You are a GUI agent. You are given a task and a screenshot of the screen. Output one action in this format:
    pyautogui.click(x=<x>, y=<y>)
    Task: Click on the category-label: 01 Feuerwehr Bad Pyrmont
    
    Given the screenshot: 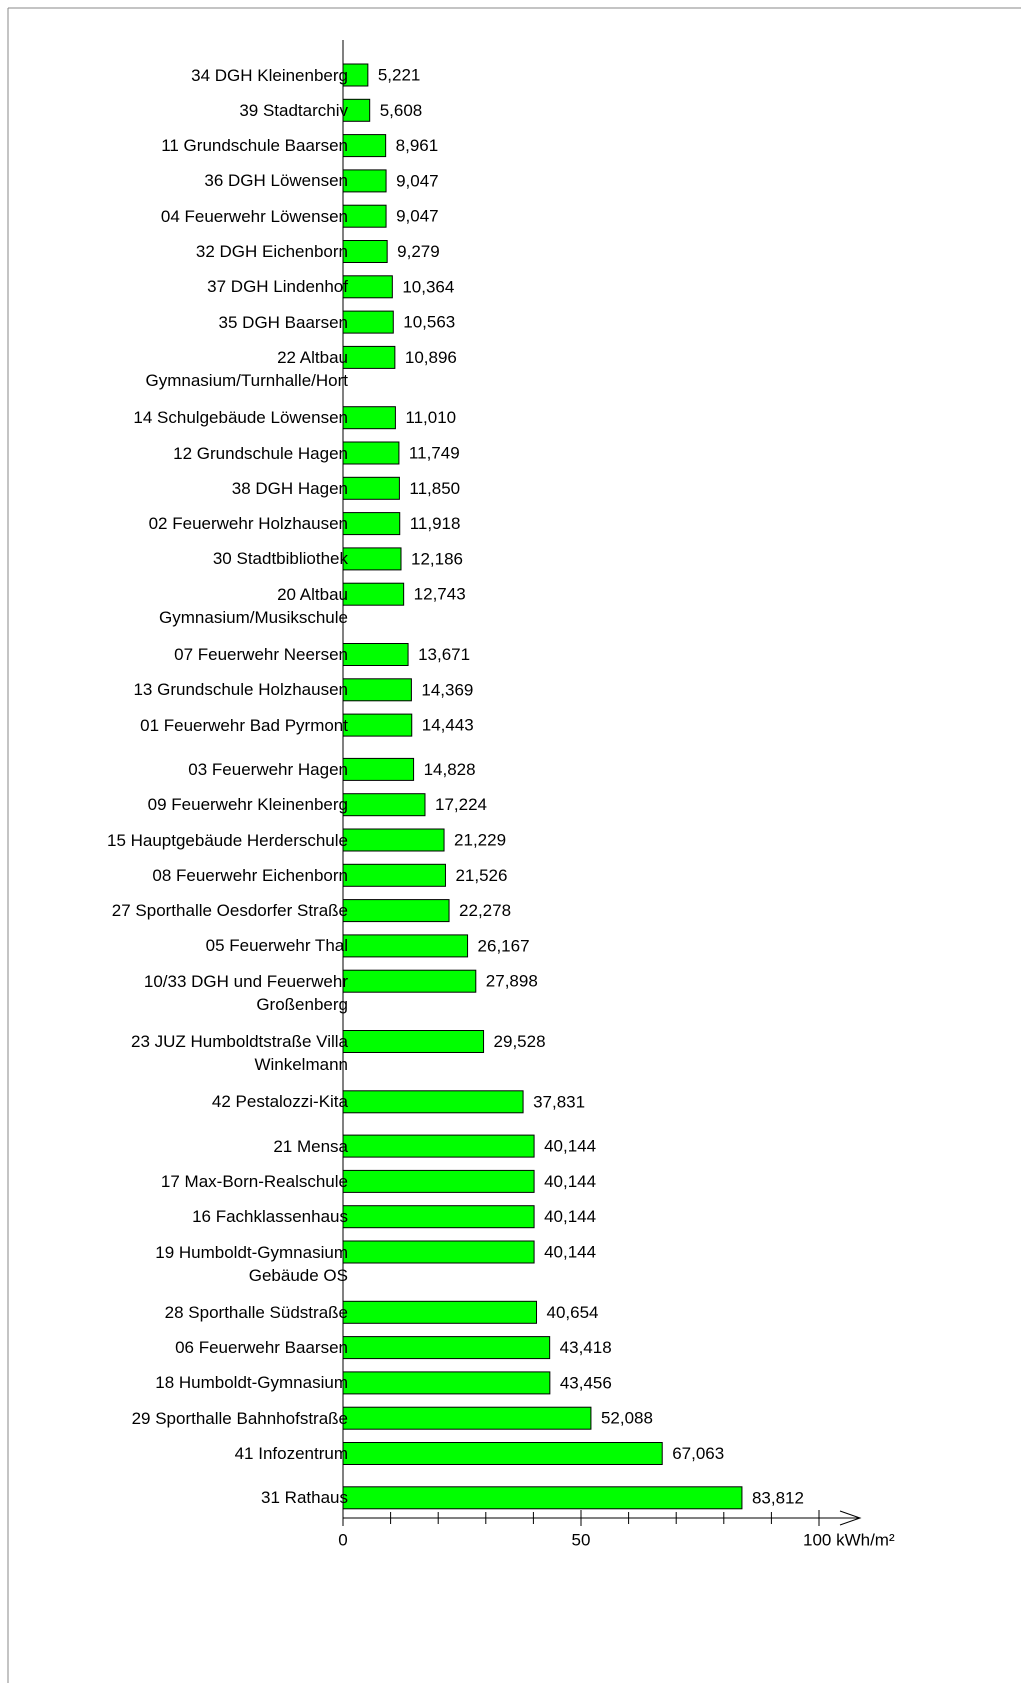 What is the action you would take?
    pyautogui.click(x=244, y=725)
    